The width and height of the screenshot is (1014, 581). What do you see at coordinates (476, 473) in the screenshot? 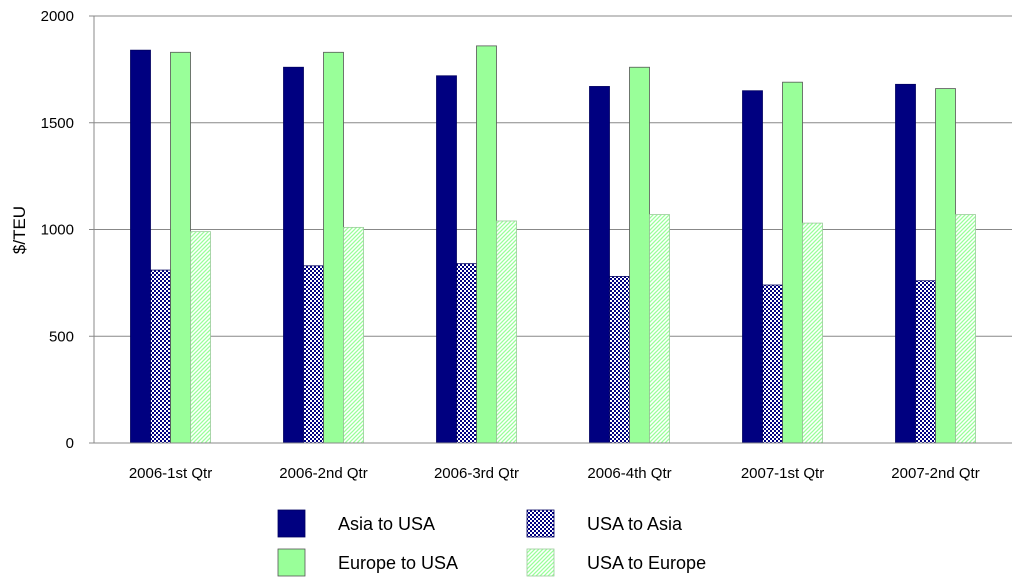
I see `x-category-label: 2006-3rd Qtr` at bounding box center [476, 473].